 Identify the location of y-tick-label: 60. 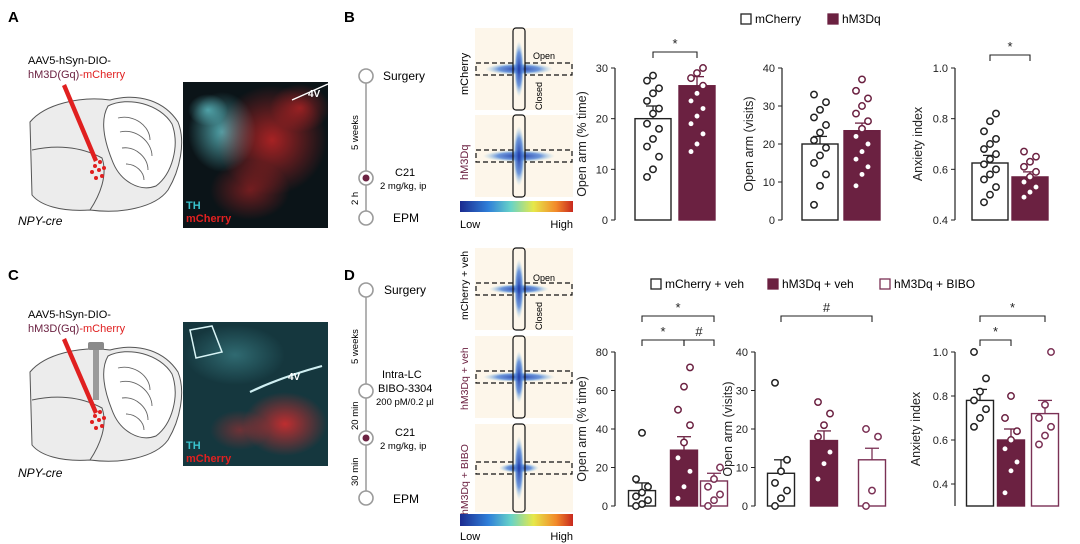
(602, 392).